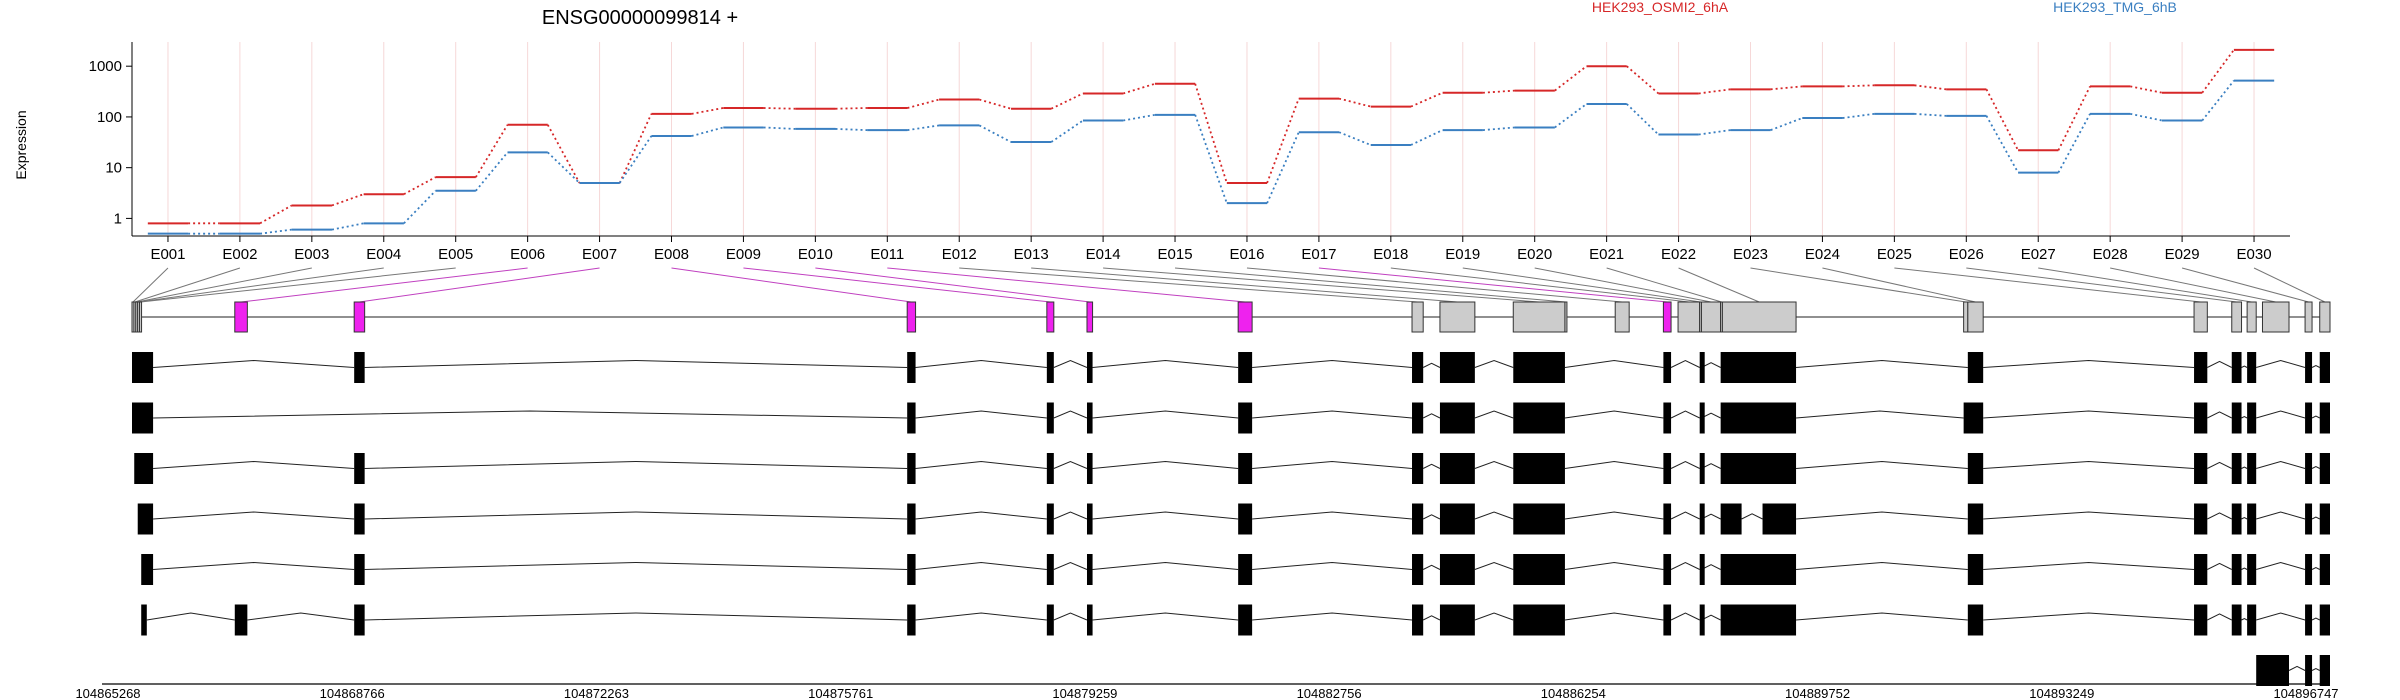 The image size is (2400, 700). Describe the element at coordinates (2074, 118) in the screenshot. I see `series-0-link-E027` at that location.